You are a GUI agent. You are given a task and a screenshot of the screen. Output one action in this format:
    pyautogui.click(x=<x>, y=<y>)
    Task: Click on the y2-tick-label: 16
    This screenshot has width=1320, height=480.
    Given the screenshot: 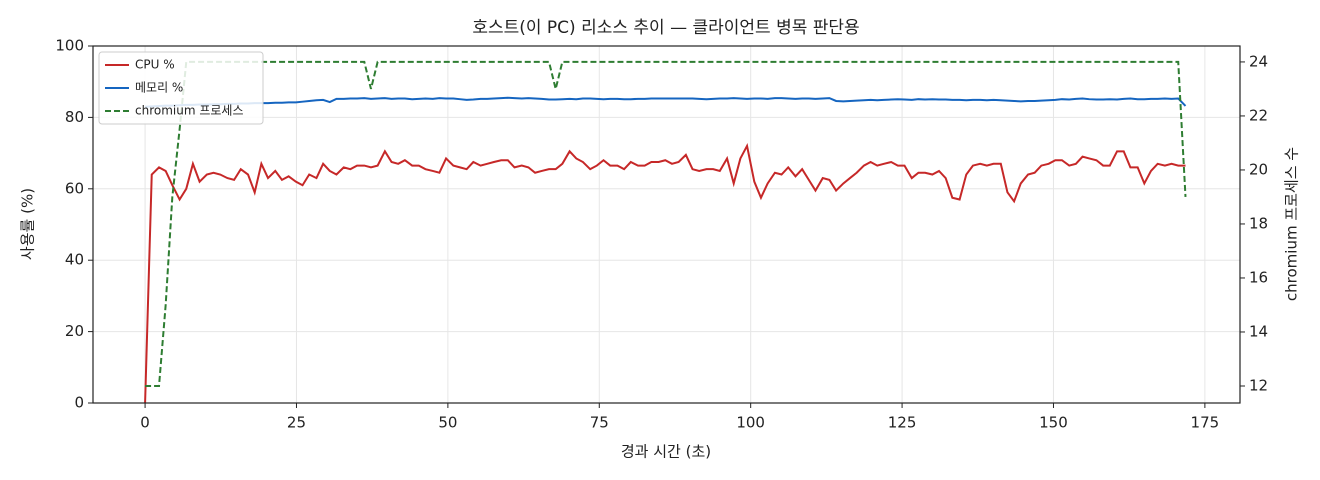 What is the action you would take?
    pyautogui.click(x=1258, y=277)
    